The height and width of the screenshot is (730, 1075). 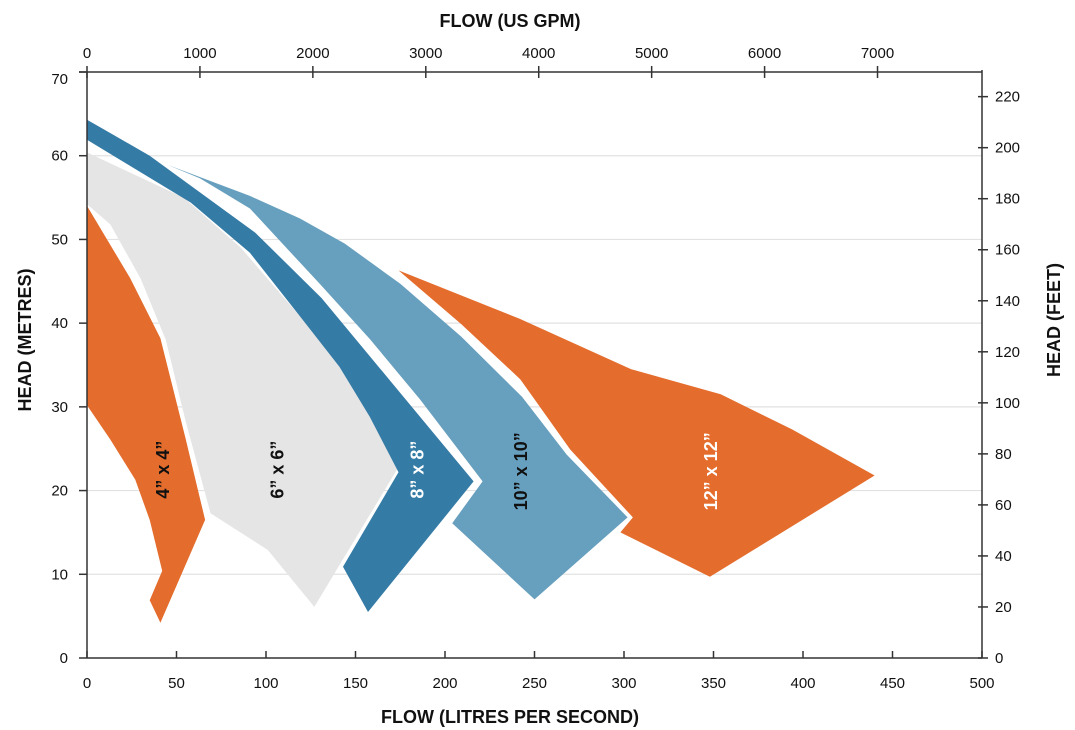 I want to click on y-right-tick-label: 40, so click(x=1003, y=556).